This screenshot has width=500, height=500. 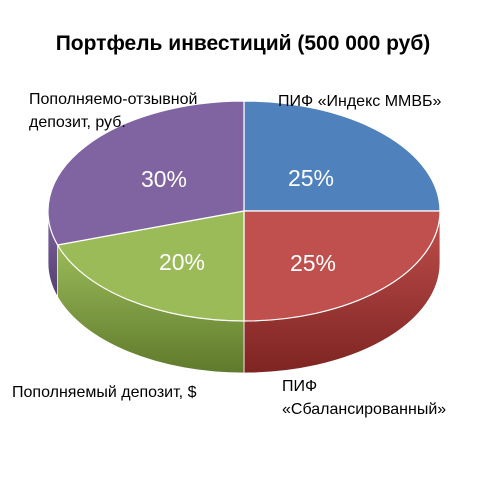 What do you see at coordinates (313, 263) in the screenshot?
I see `pie-value-label-1: 25%` at bounding box center [313, 263].